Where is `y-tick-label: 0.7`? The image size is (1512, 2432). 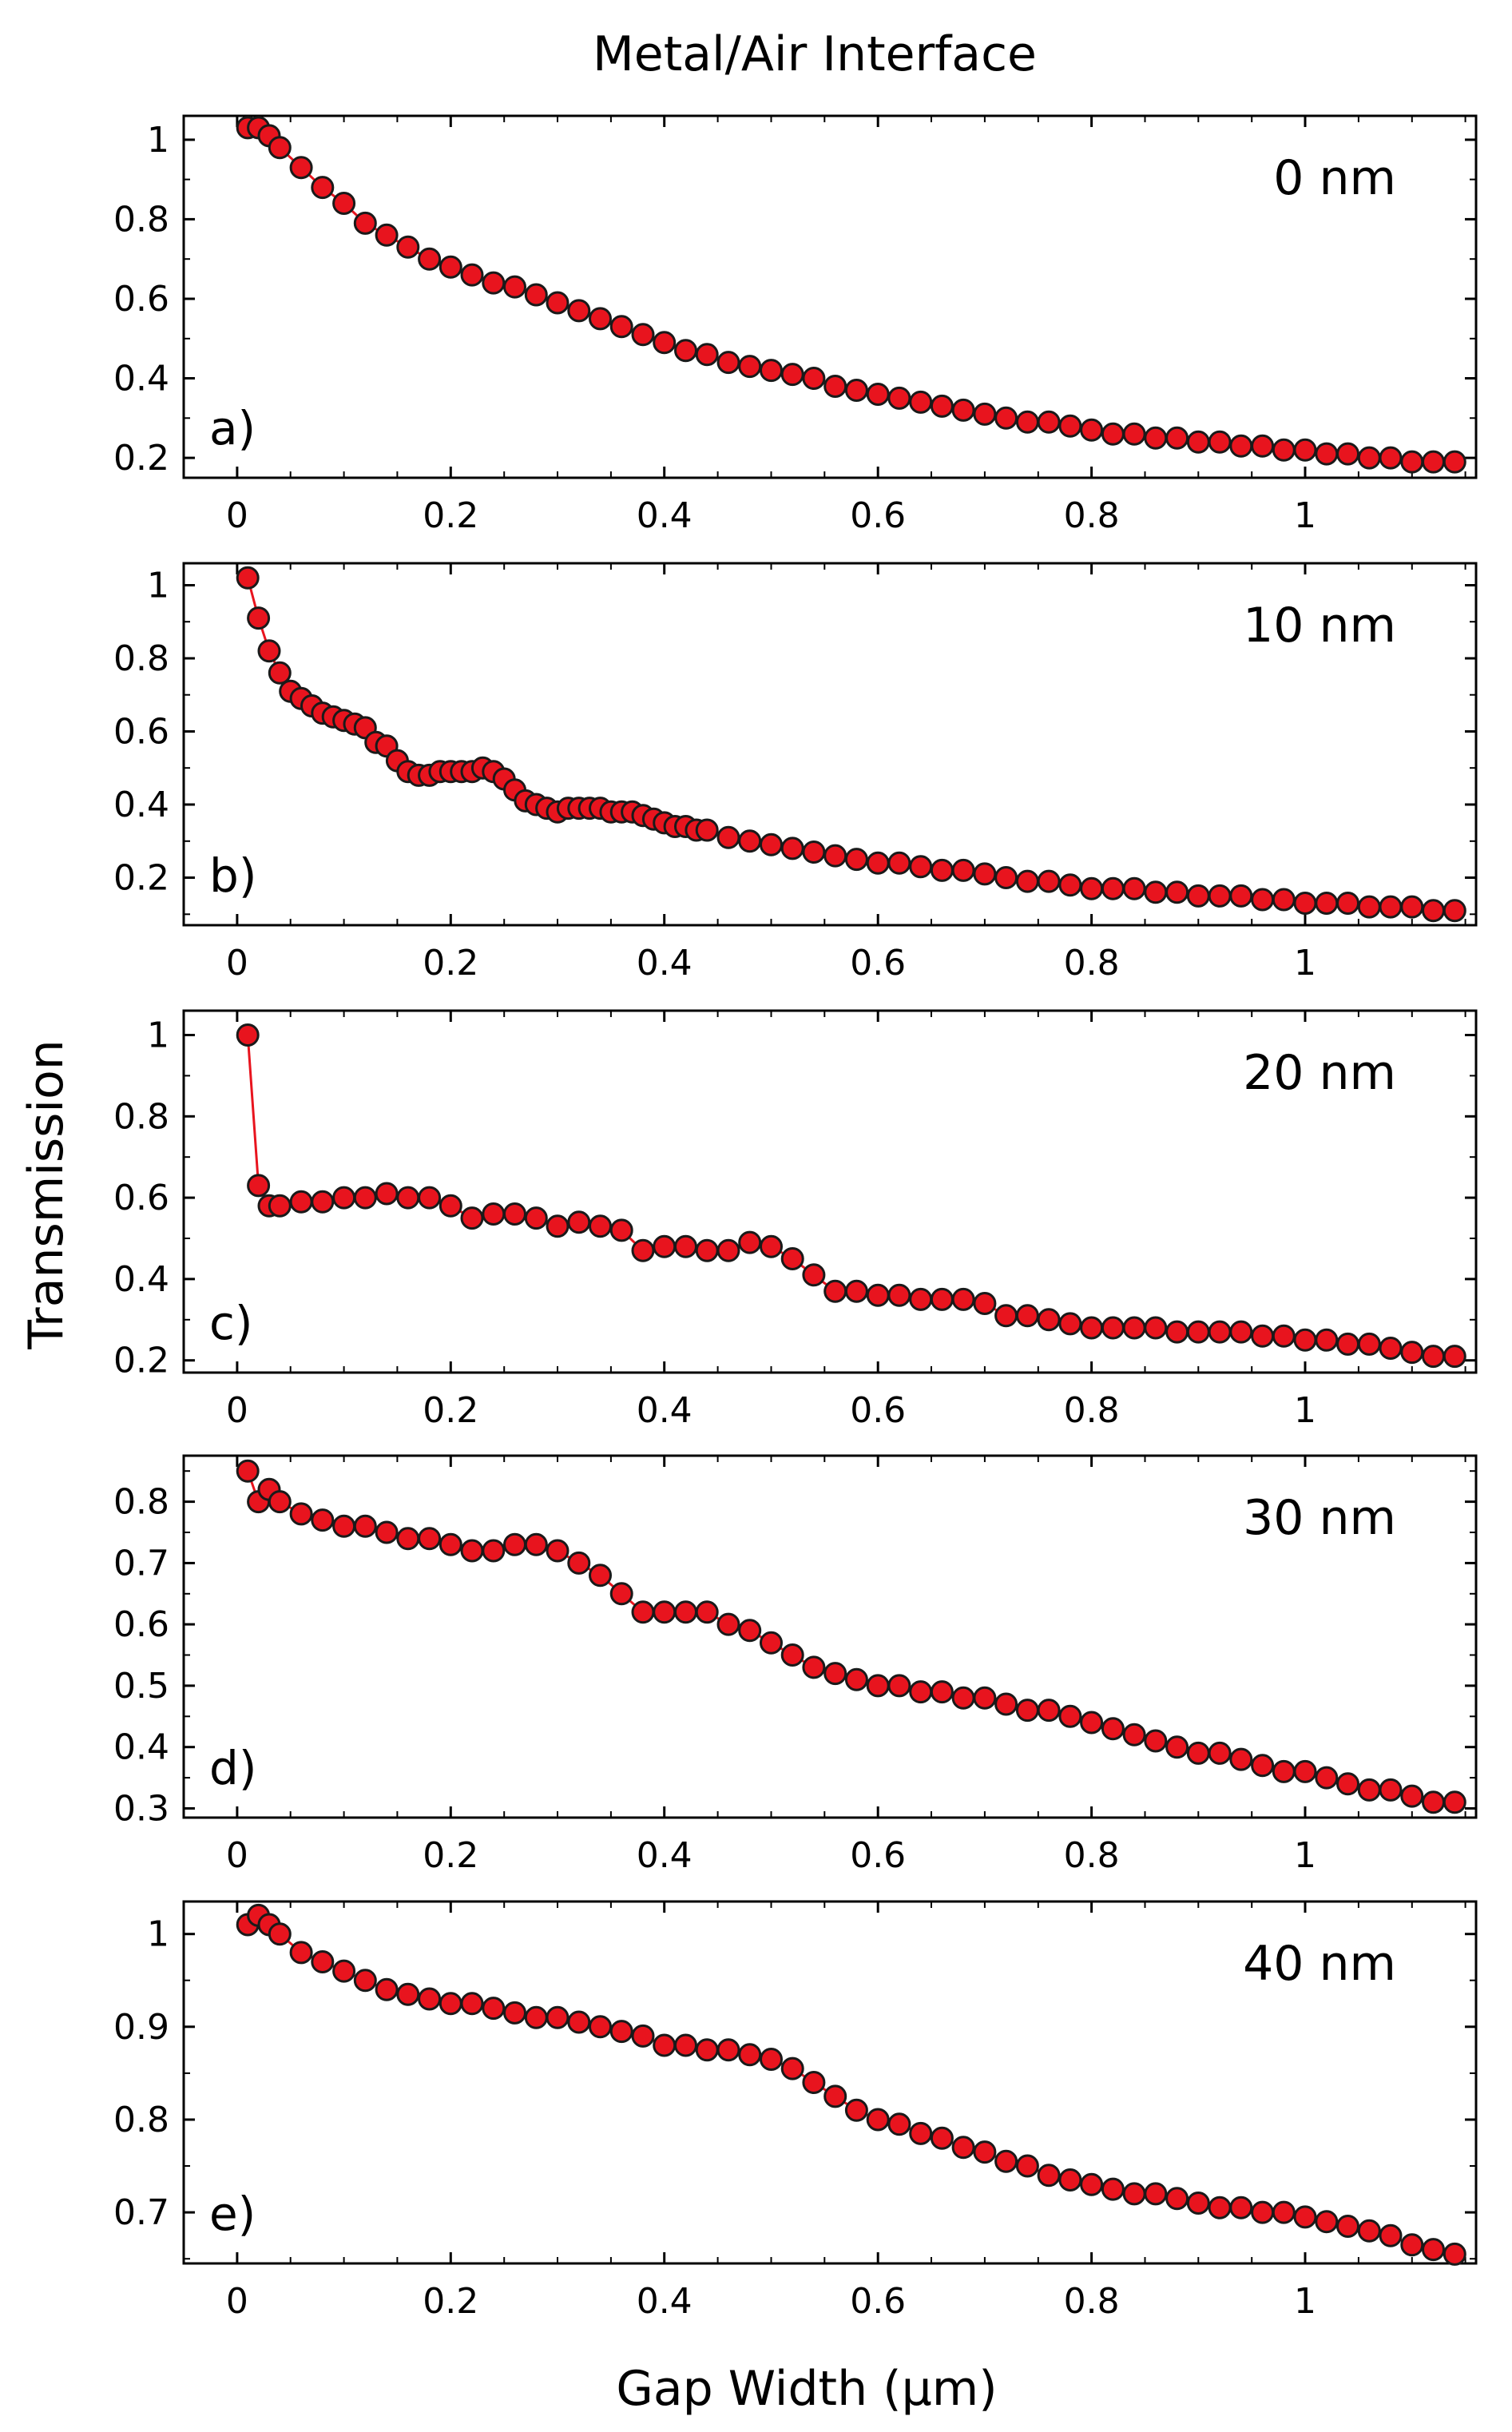 y-tick-label: 0.7 is located at coordinates (141, 2212).